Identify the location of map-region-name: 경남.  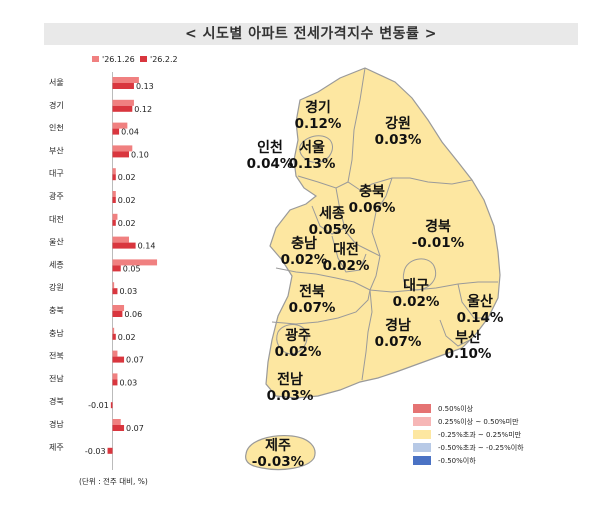
(398, 325).